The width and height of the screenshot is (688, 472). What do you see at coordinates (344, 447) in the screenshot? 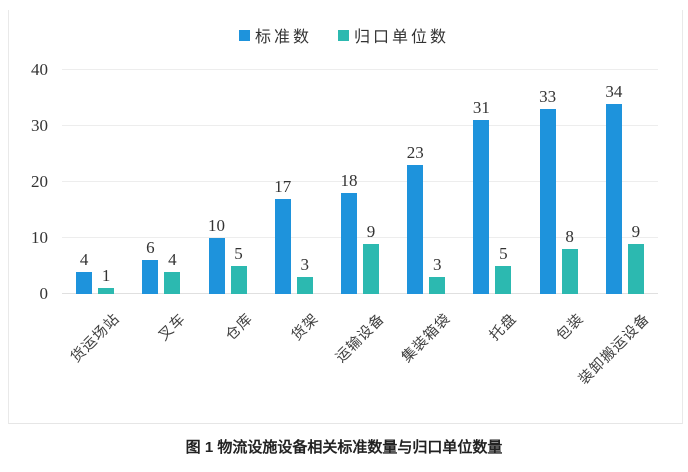
I see `figure-caption: 图 1 物流设施设备相关标准数量与归口单位数量` at bounding box center [344, 447].